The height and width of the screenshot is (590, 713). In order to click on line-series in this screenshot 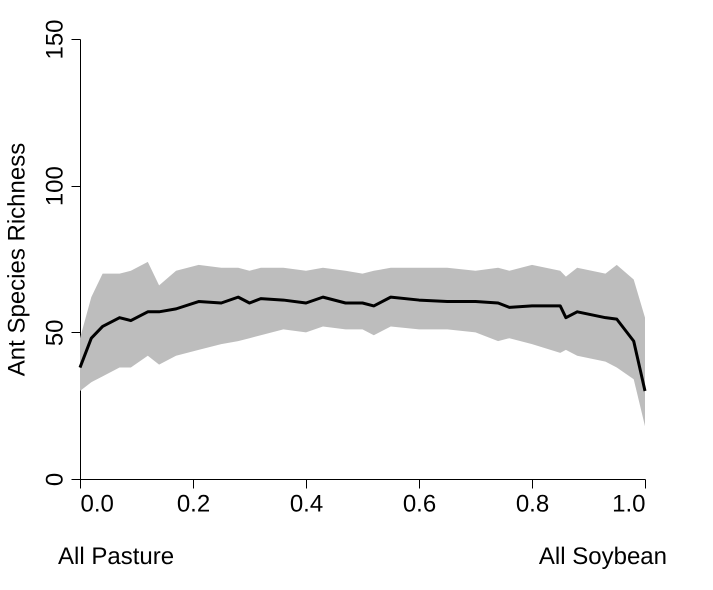, I will do `click(362, 344)`.